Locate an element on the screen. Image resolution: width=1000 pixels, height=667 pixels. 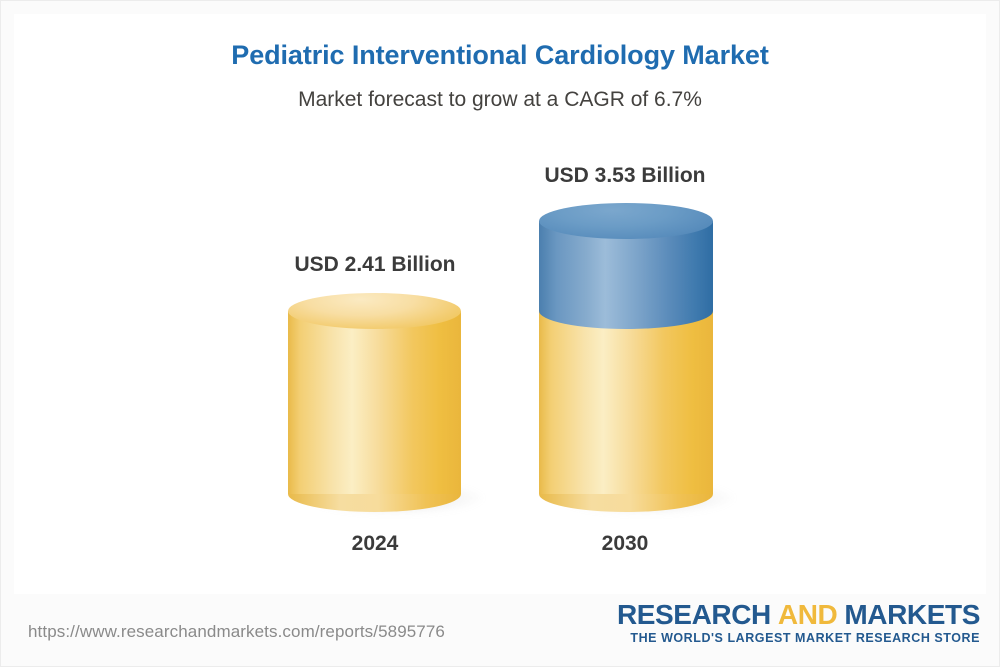
logo-wordmark: RESEARCH AND MARKETS is located at coordinates (798, 614).